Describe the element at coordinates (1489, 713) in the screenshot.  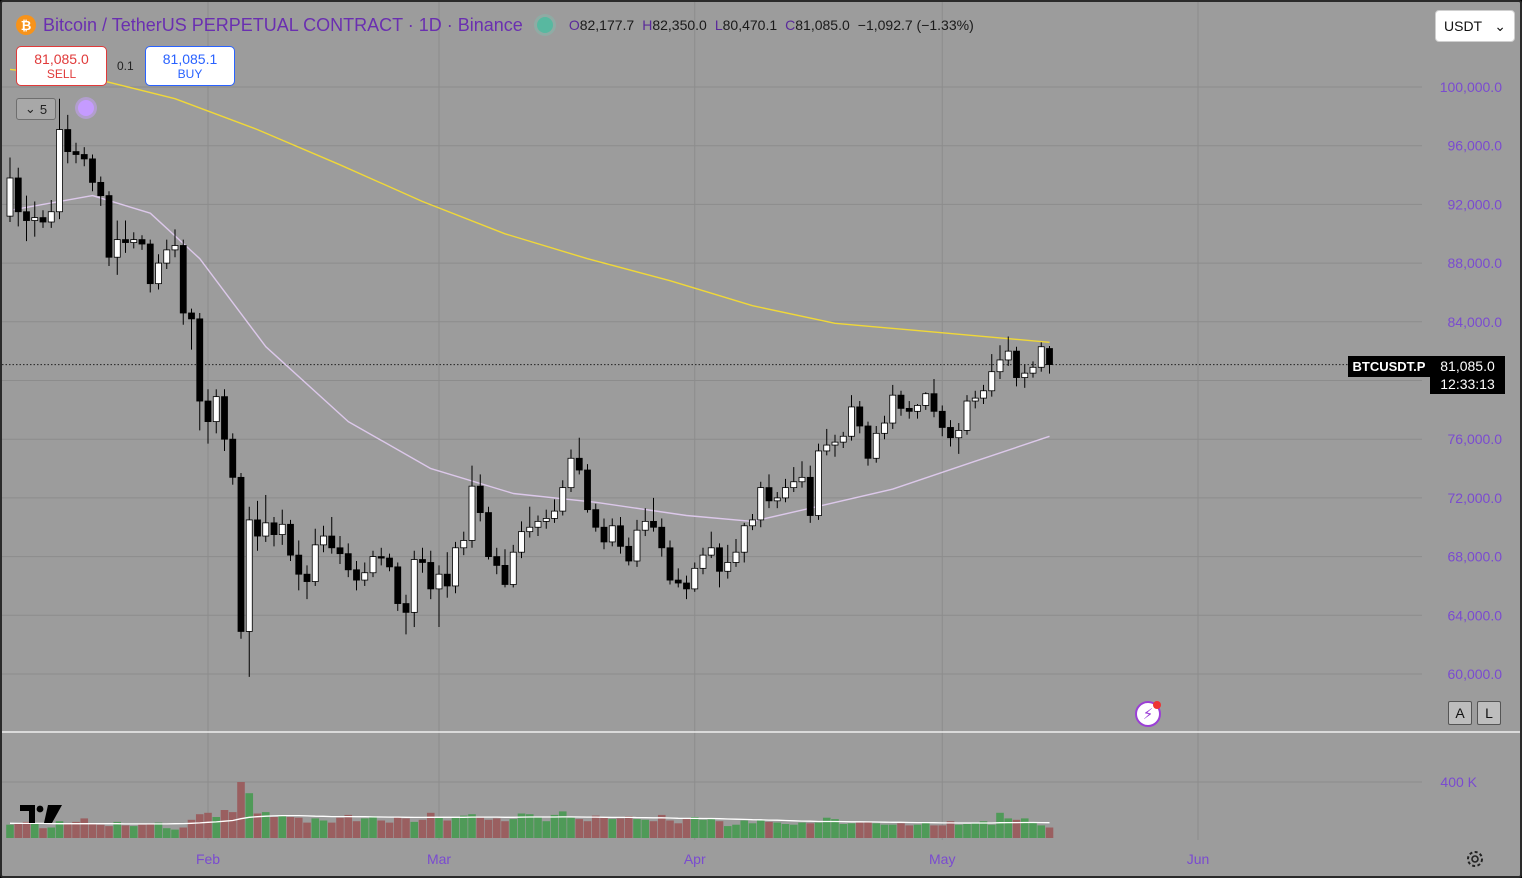
I see `log-scale-button: L` at that location.